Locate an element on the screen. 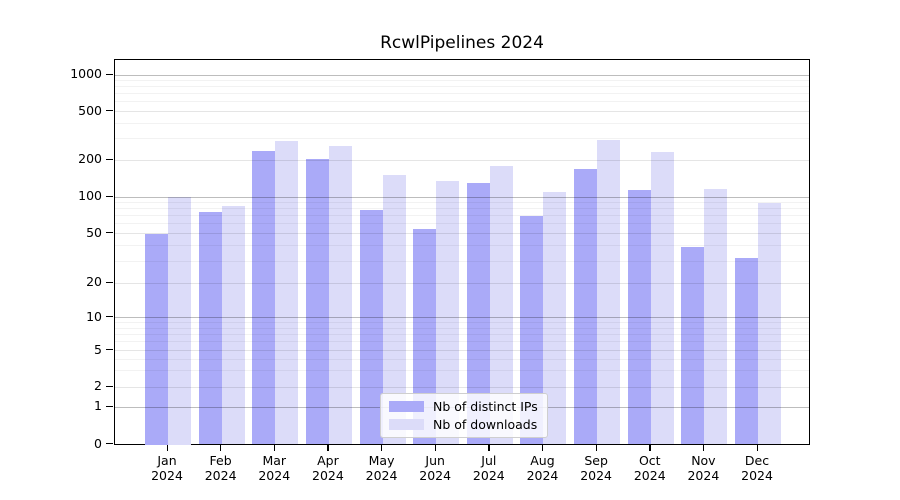 This screenshot has height=500, width=900. bar-distinct_ips-dec is located at coordinates (747, 351).